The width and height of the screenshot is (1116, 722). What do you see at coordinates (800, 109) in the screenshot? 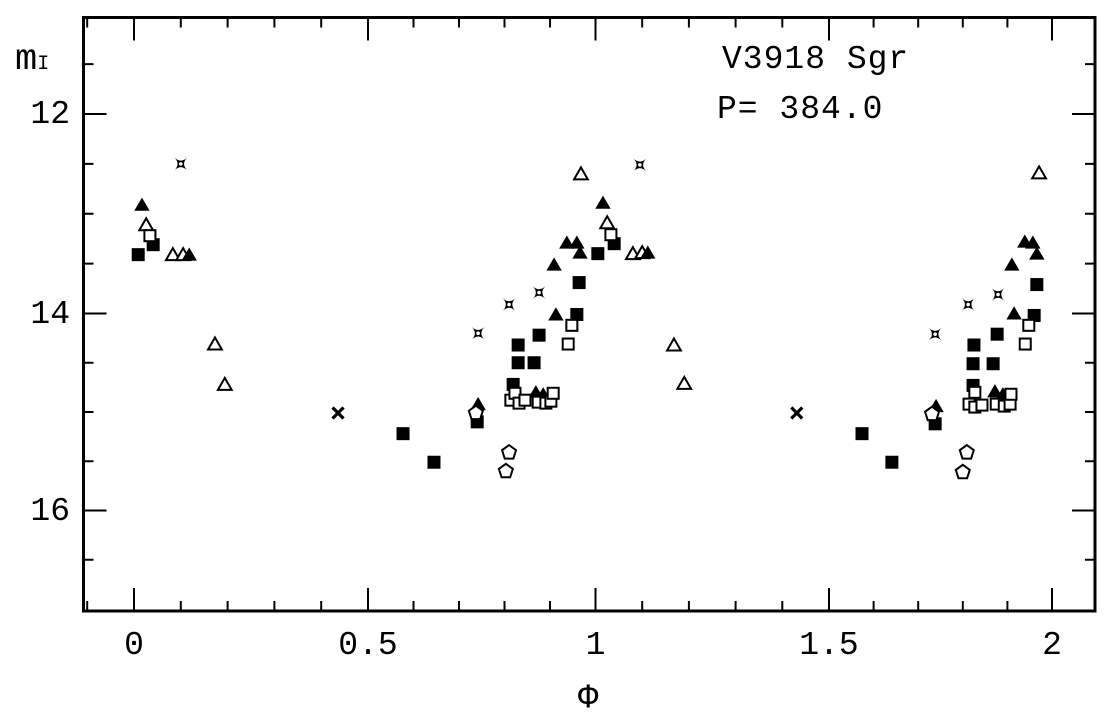
I see `period-label: P= 384.0` at bounding box center [800, 109].